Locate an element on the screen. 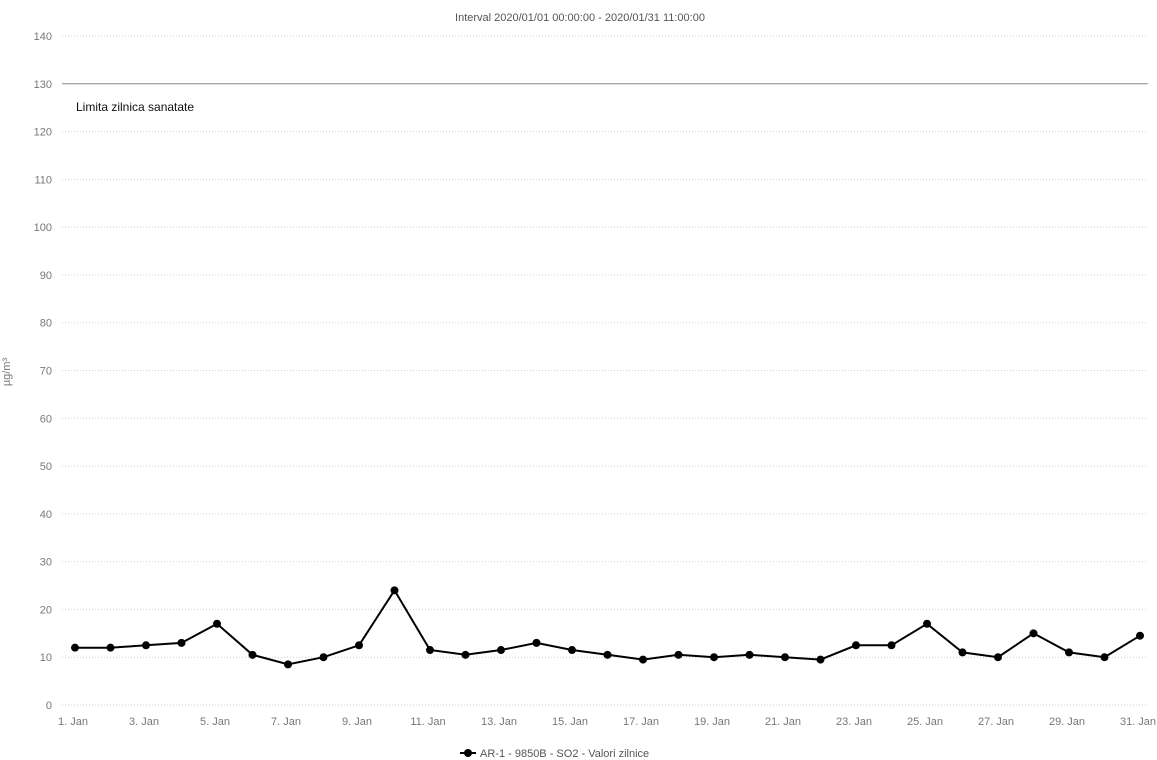 The image size is (1157, 760). y-tick-label: 0 is located at coordinates (49, 706).